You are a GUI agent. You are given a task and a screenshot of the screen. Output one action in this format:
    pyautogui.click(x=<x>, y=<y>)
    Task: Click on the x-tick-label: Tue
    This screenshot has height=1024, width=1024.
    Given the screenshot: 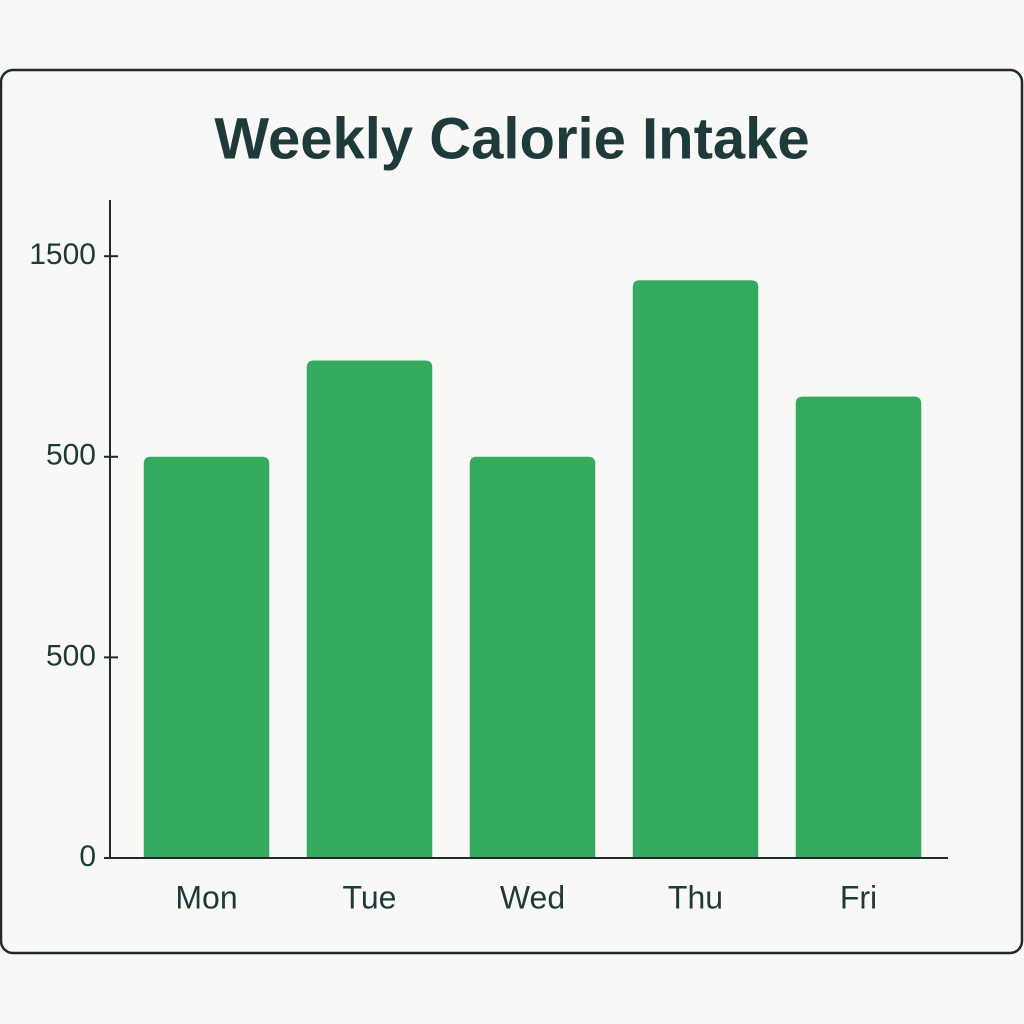 What is the action you would take?
    pyautogui.click(x=370, y=897)
    